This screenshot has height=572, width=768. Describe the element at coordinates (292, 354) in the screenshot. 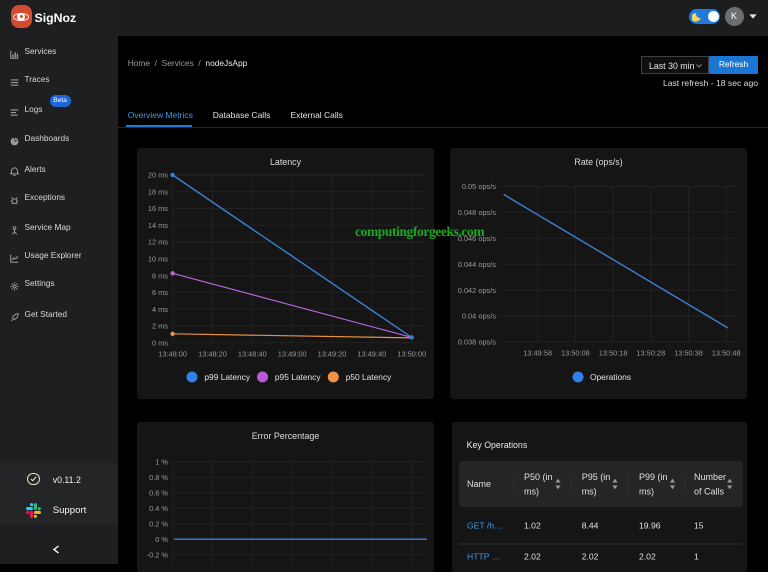

I see `svg-text: 13:49:00` at that location.